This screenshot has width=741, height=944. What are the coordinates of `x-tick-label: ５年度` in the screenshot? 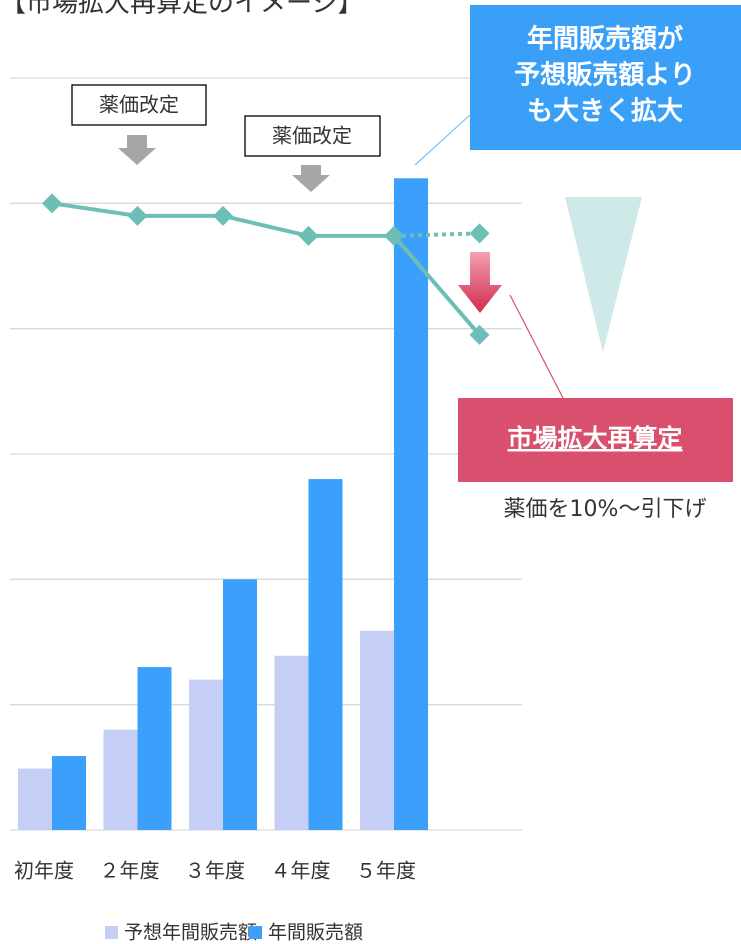 It's located at (386, 871).